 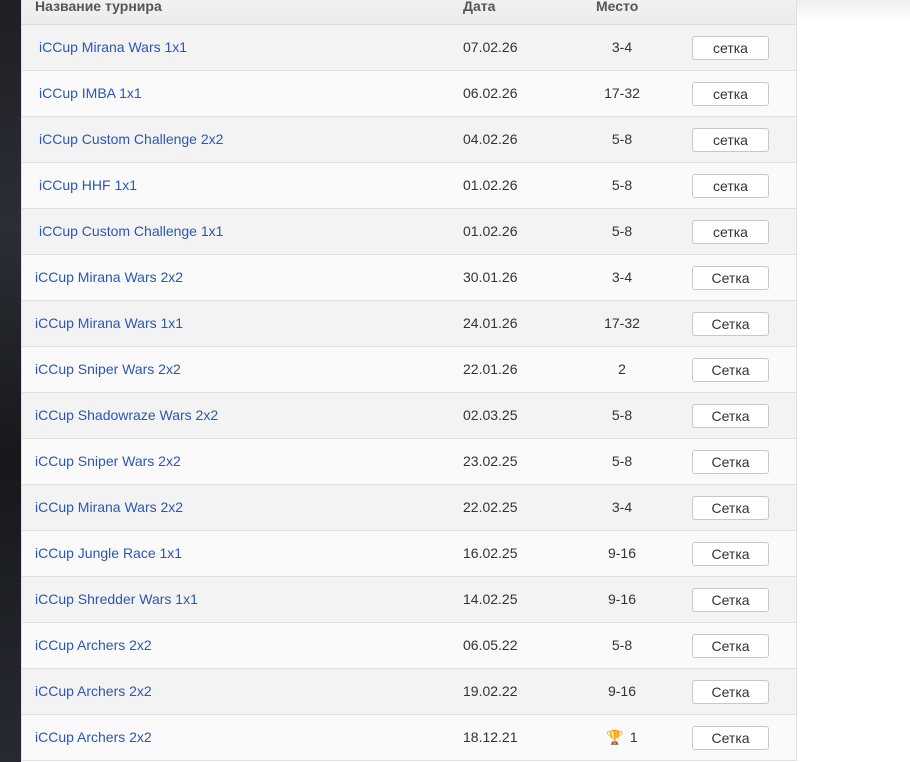 I want to click on tournament-link: iCCup HHF 1x1, so click(x=88, y=185).